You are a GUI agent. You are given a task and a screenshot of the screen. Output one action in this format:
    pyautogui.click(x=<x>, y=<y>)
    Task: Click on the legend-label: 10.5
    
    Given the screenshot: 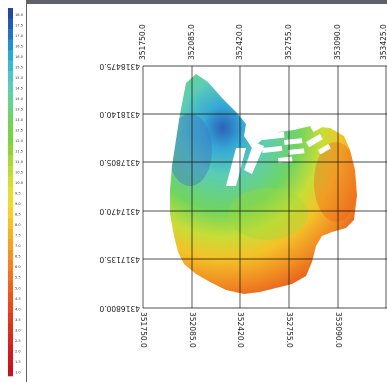 What is the action you would take?
    pyautogui.click(x=19, y=173)
    